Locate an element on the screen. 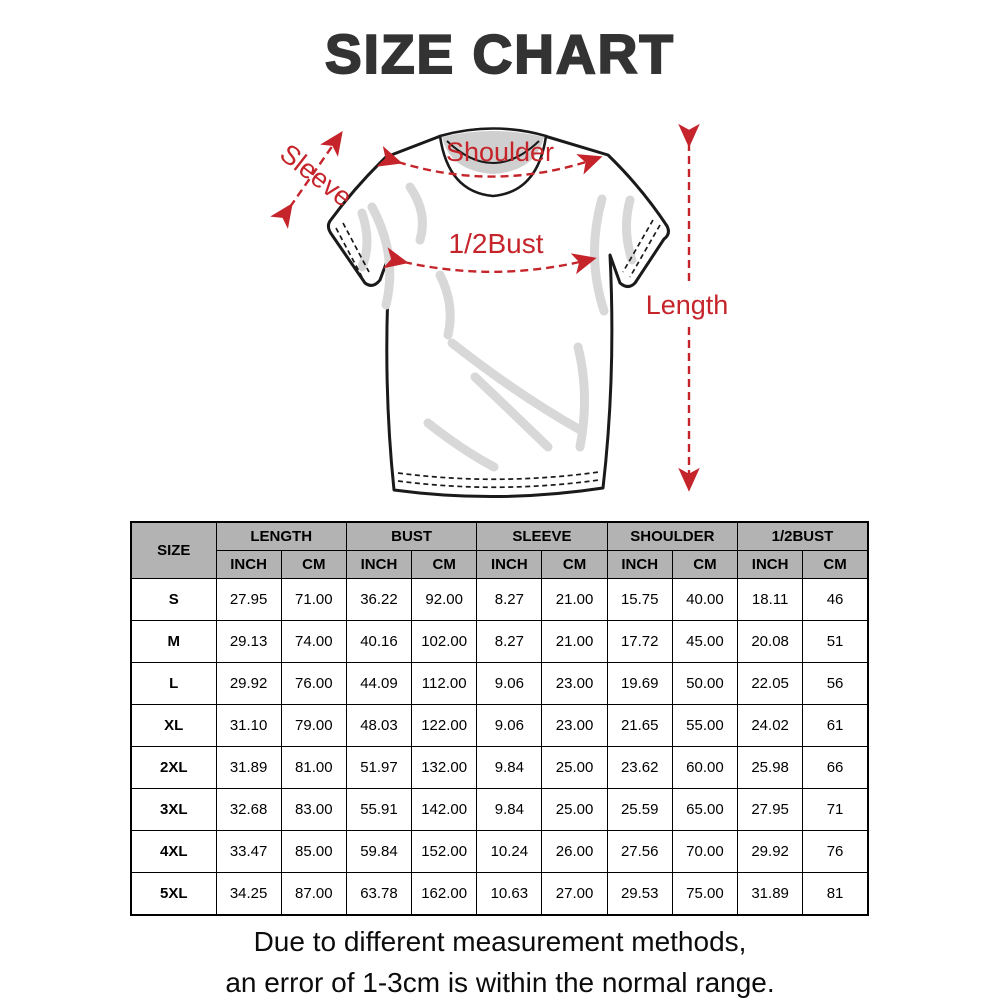 The width and height of the screenshot is (1000, 1000). data-cell: 27.00 is located at coordinates (574, 894).